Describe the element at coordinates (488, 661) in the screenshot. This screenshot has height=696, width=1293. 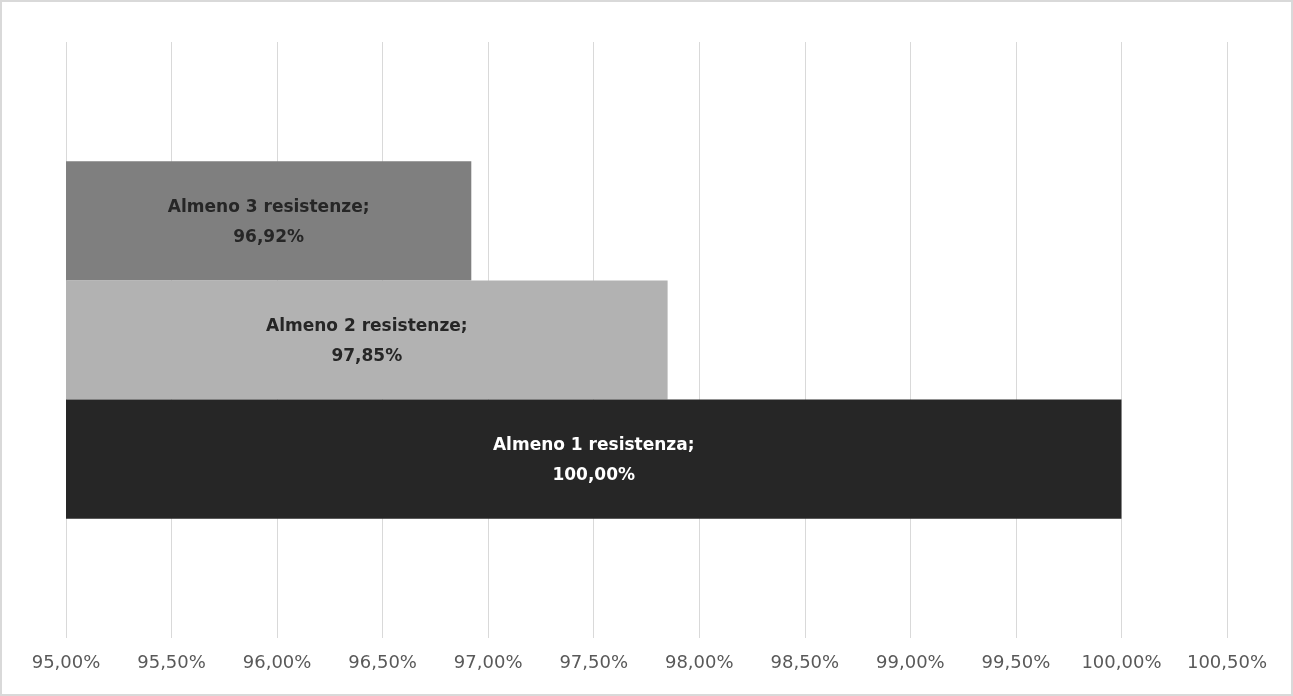
I see `x-tick-label: 97,00%` at that location.